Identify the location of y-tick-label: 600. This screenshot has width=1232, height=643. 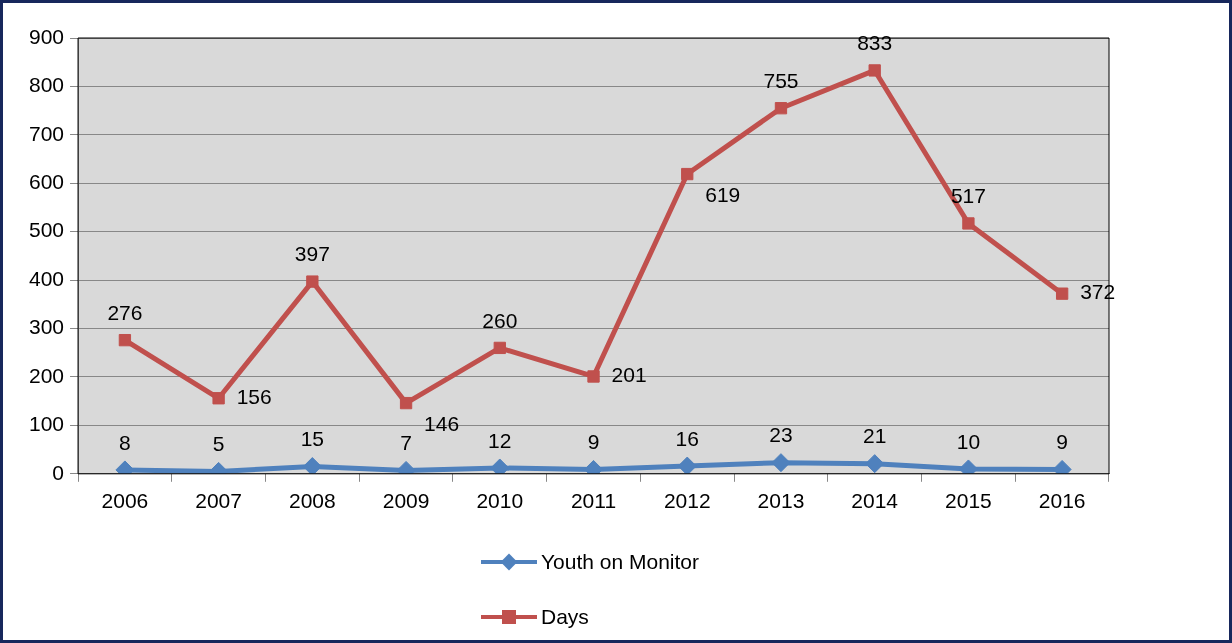
(46, 182).